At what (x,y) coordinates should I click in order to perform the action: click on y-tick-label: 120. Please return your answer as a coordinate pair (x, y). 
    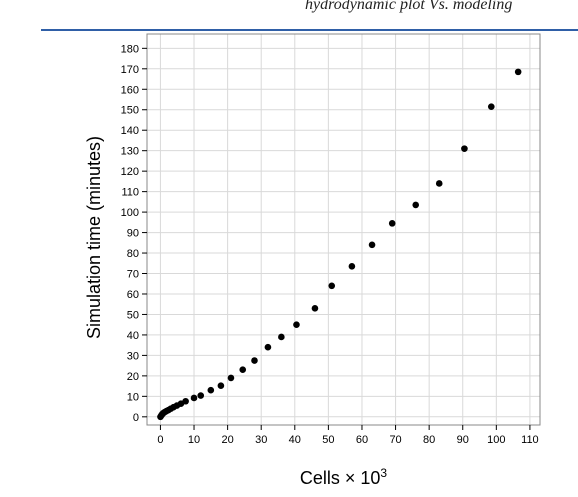
    Looking at the image, I should click on (130, 172).